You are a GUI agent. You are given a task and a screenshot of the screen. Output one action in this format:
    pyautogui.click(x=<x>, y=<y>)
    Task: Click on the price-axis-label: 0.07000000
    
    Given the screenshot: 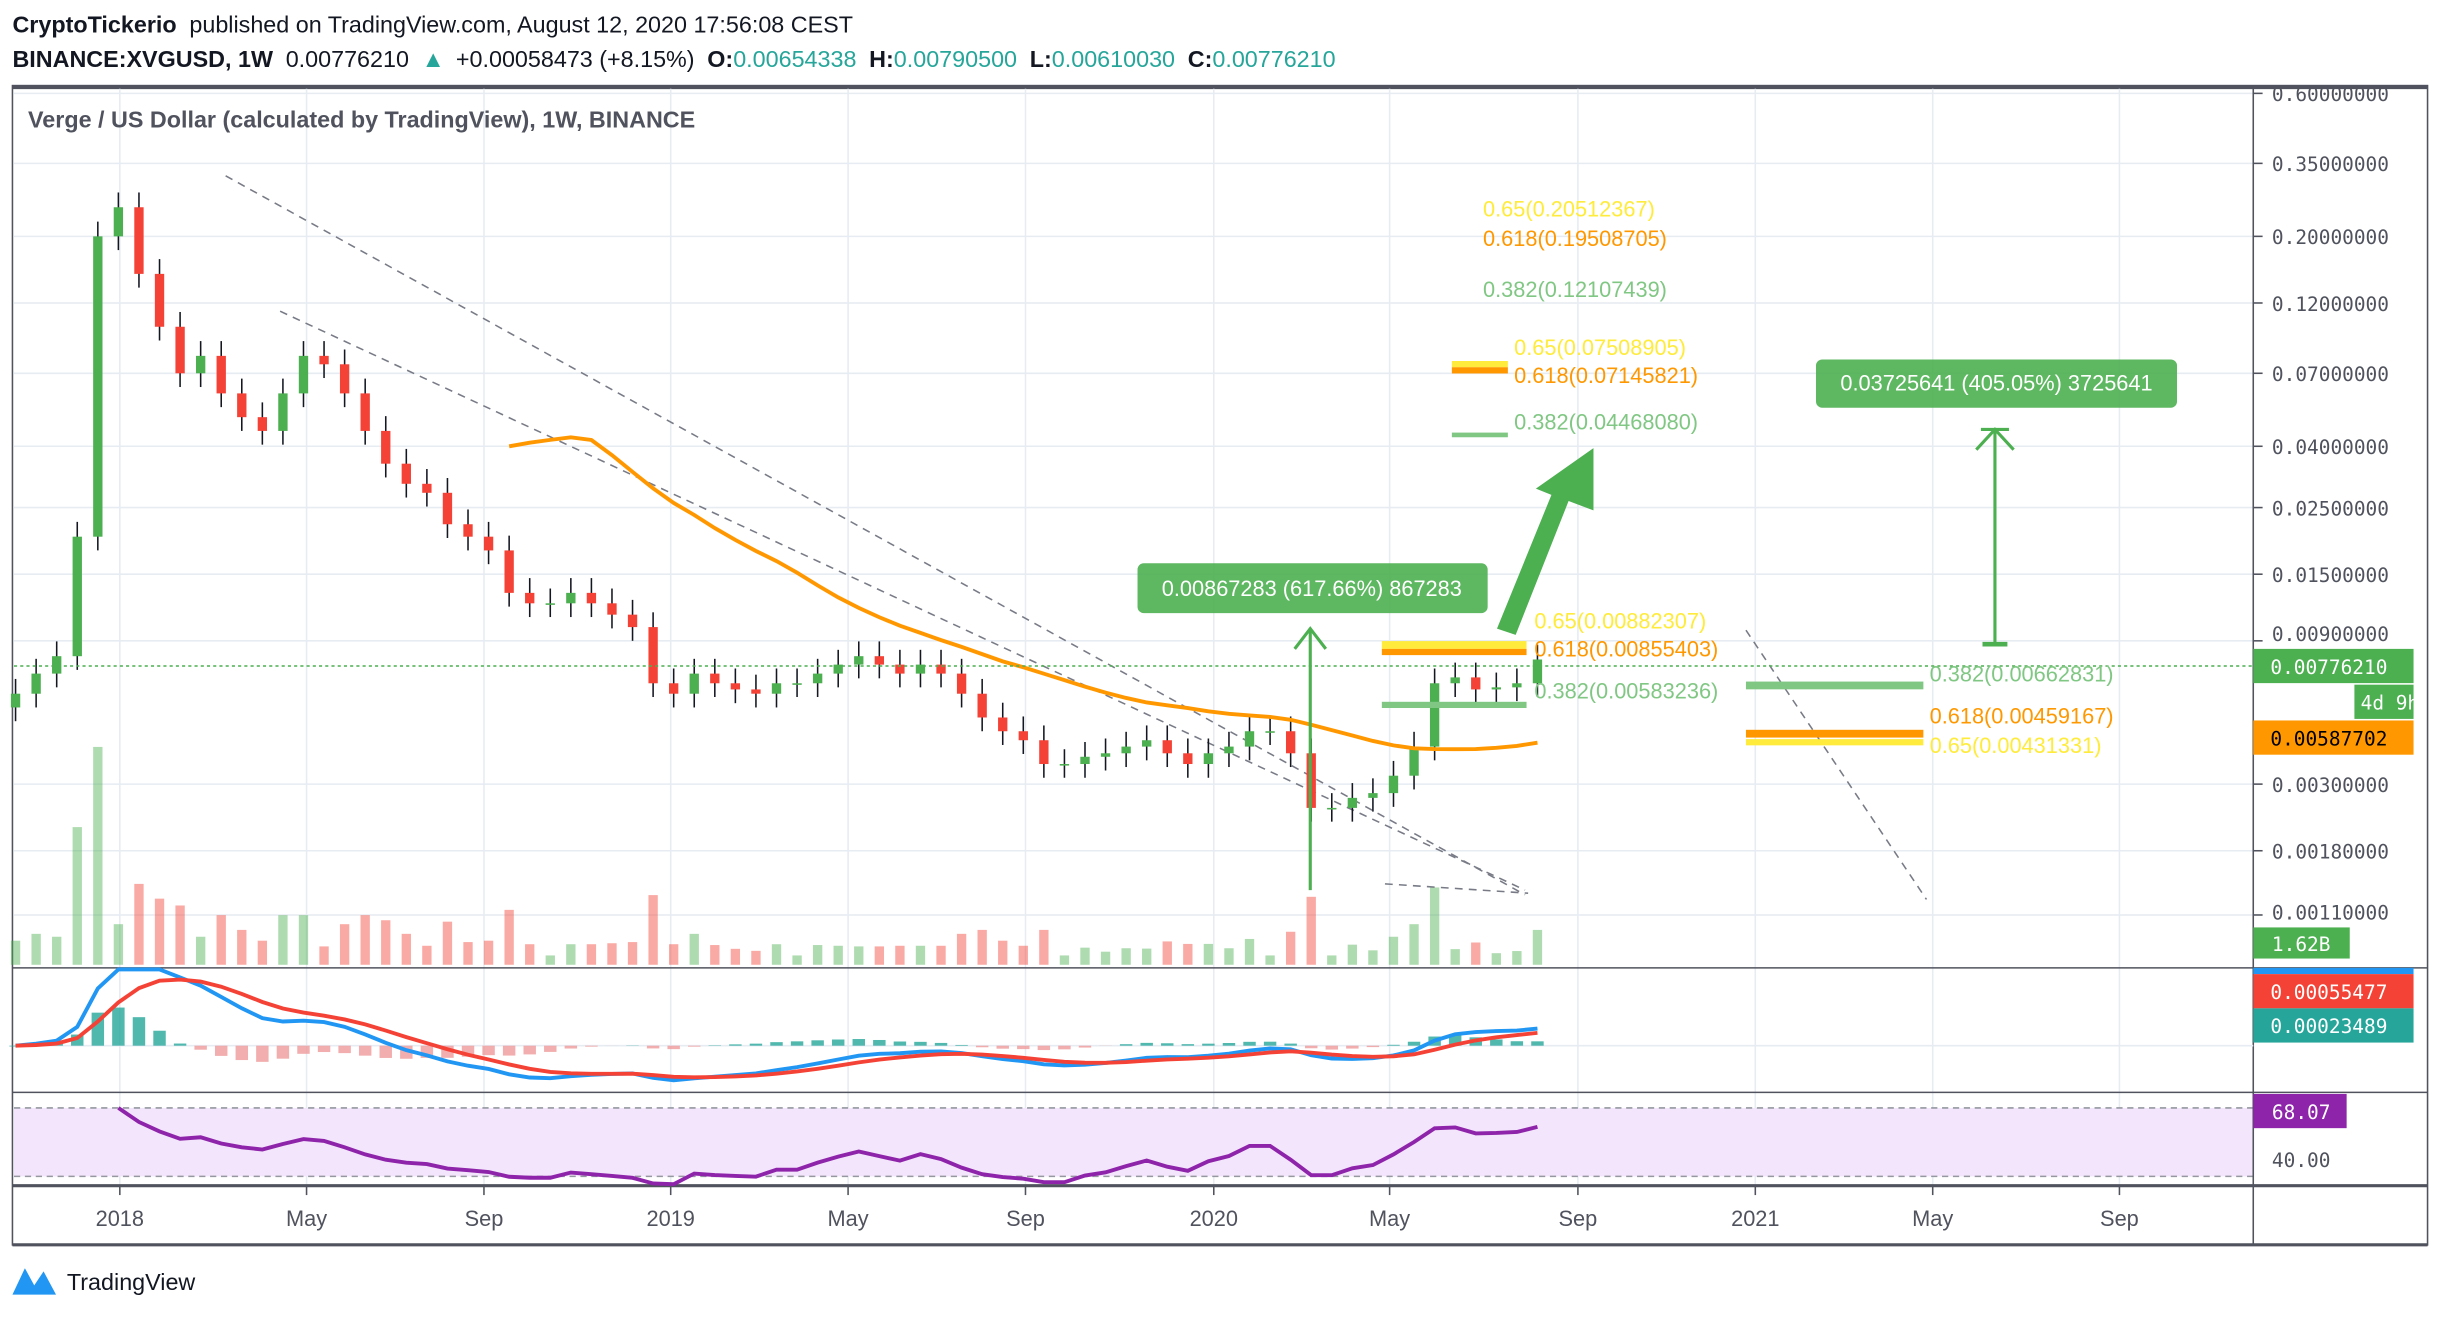 What is the action you would take?
    pyautogui.click(x=2330, y=374)
    